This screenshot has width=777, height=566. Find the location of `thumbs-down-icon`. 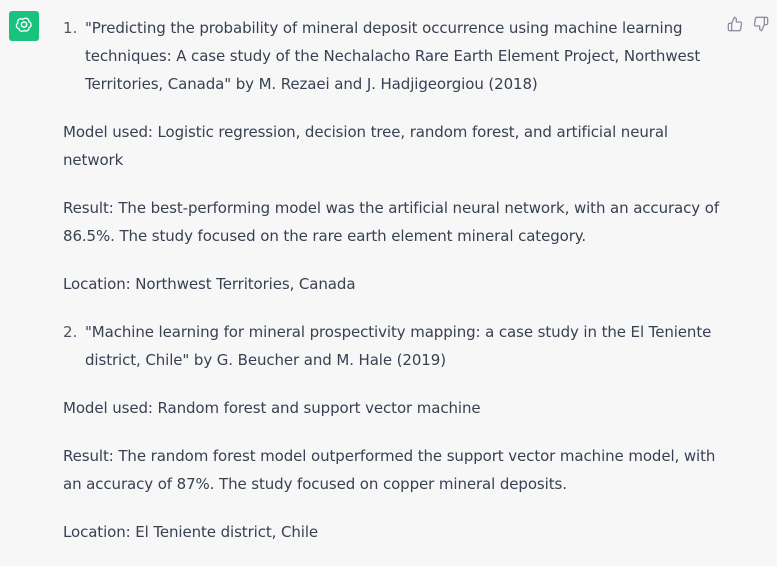

thumbs-down-icon is located at coordinates (761, 24).